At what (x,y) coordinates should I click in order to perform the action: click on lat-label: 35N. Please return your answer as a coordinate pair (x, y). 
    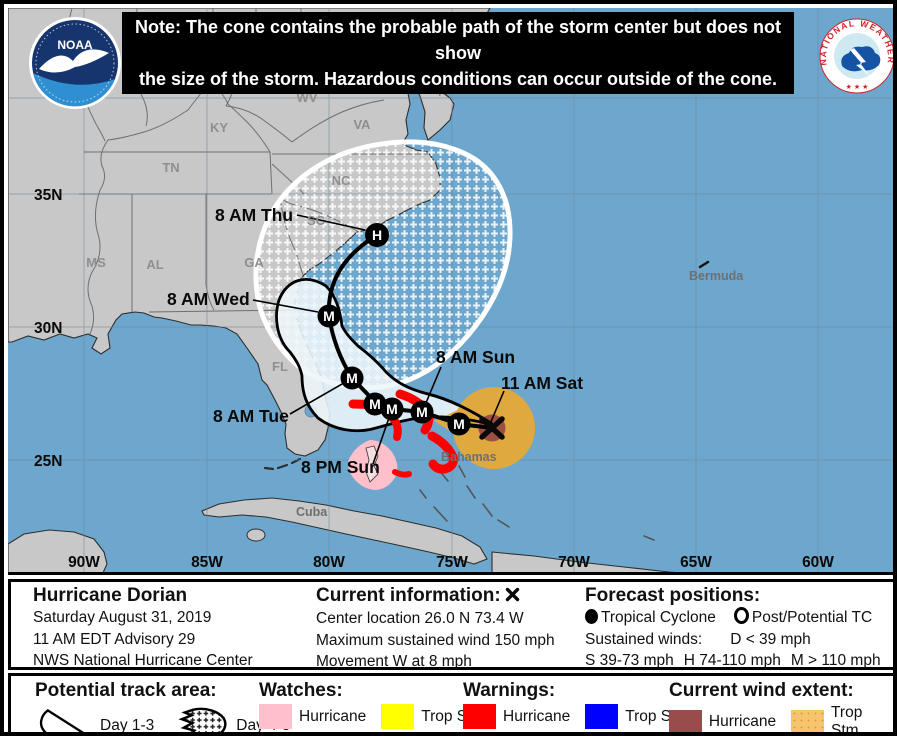
    Looking at the image, I should click on (48, 195).